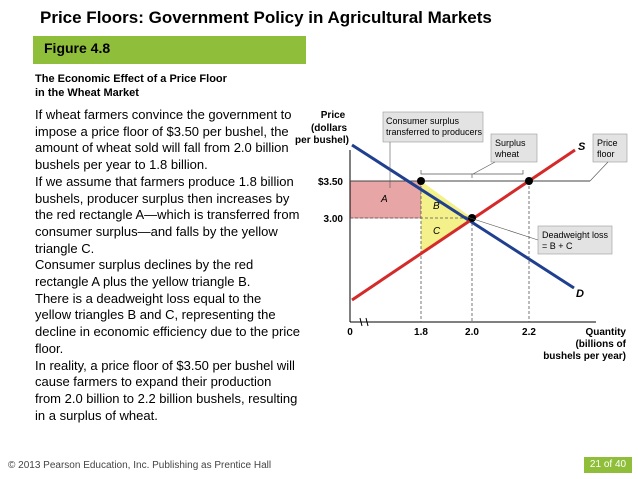  Describe the element at coordinates (605, 332) in the screenshot. I see `x-axis-label-line-1: Quantity` at that location.